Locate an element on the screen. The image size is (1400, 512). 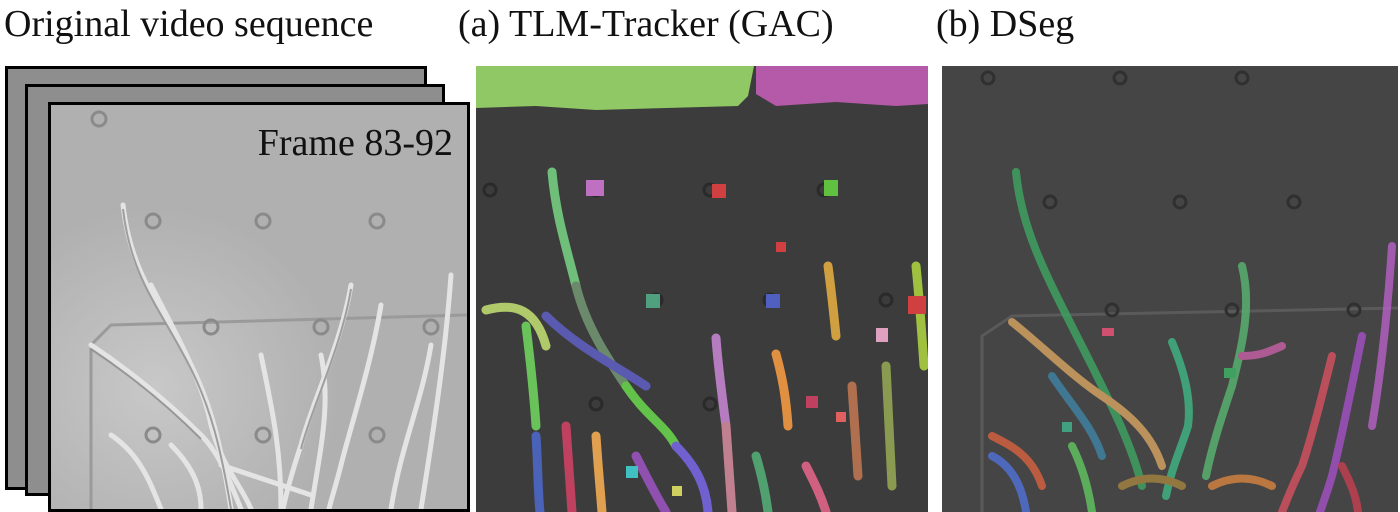
frame-range-label: Frame 83-92 is located at coordinates (355, 143).